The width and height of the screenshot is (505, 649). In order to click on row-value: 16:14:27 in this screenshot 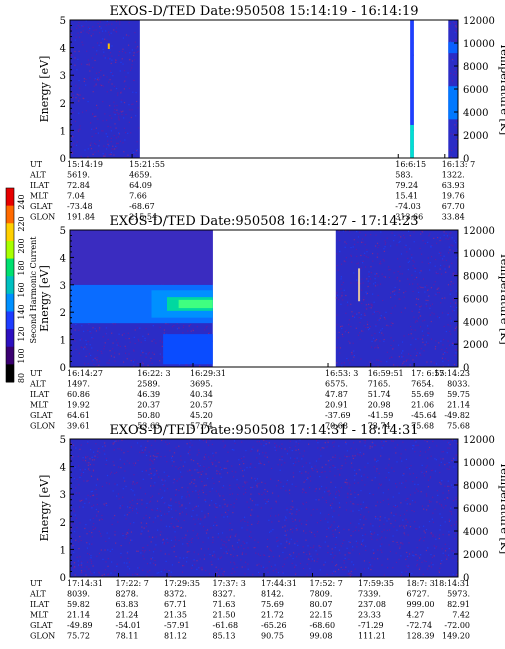, I will do `click(85, 373)`.